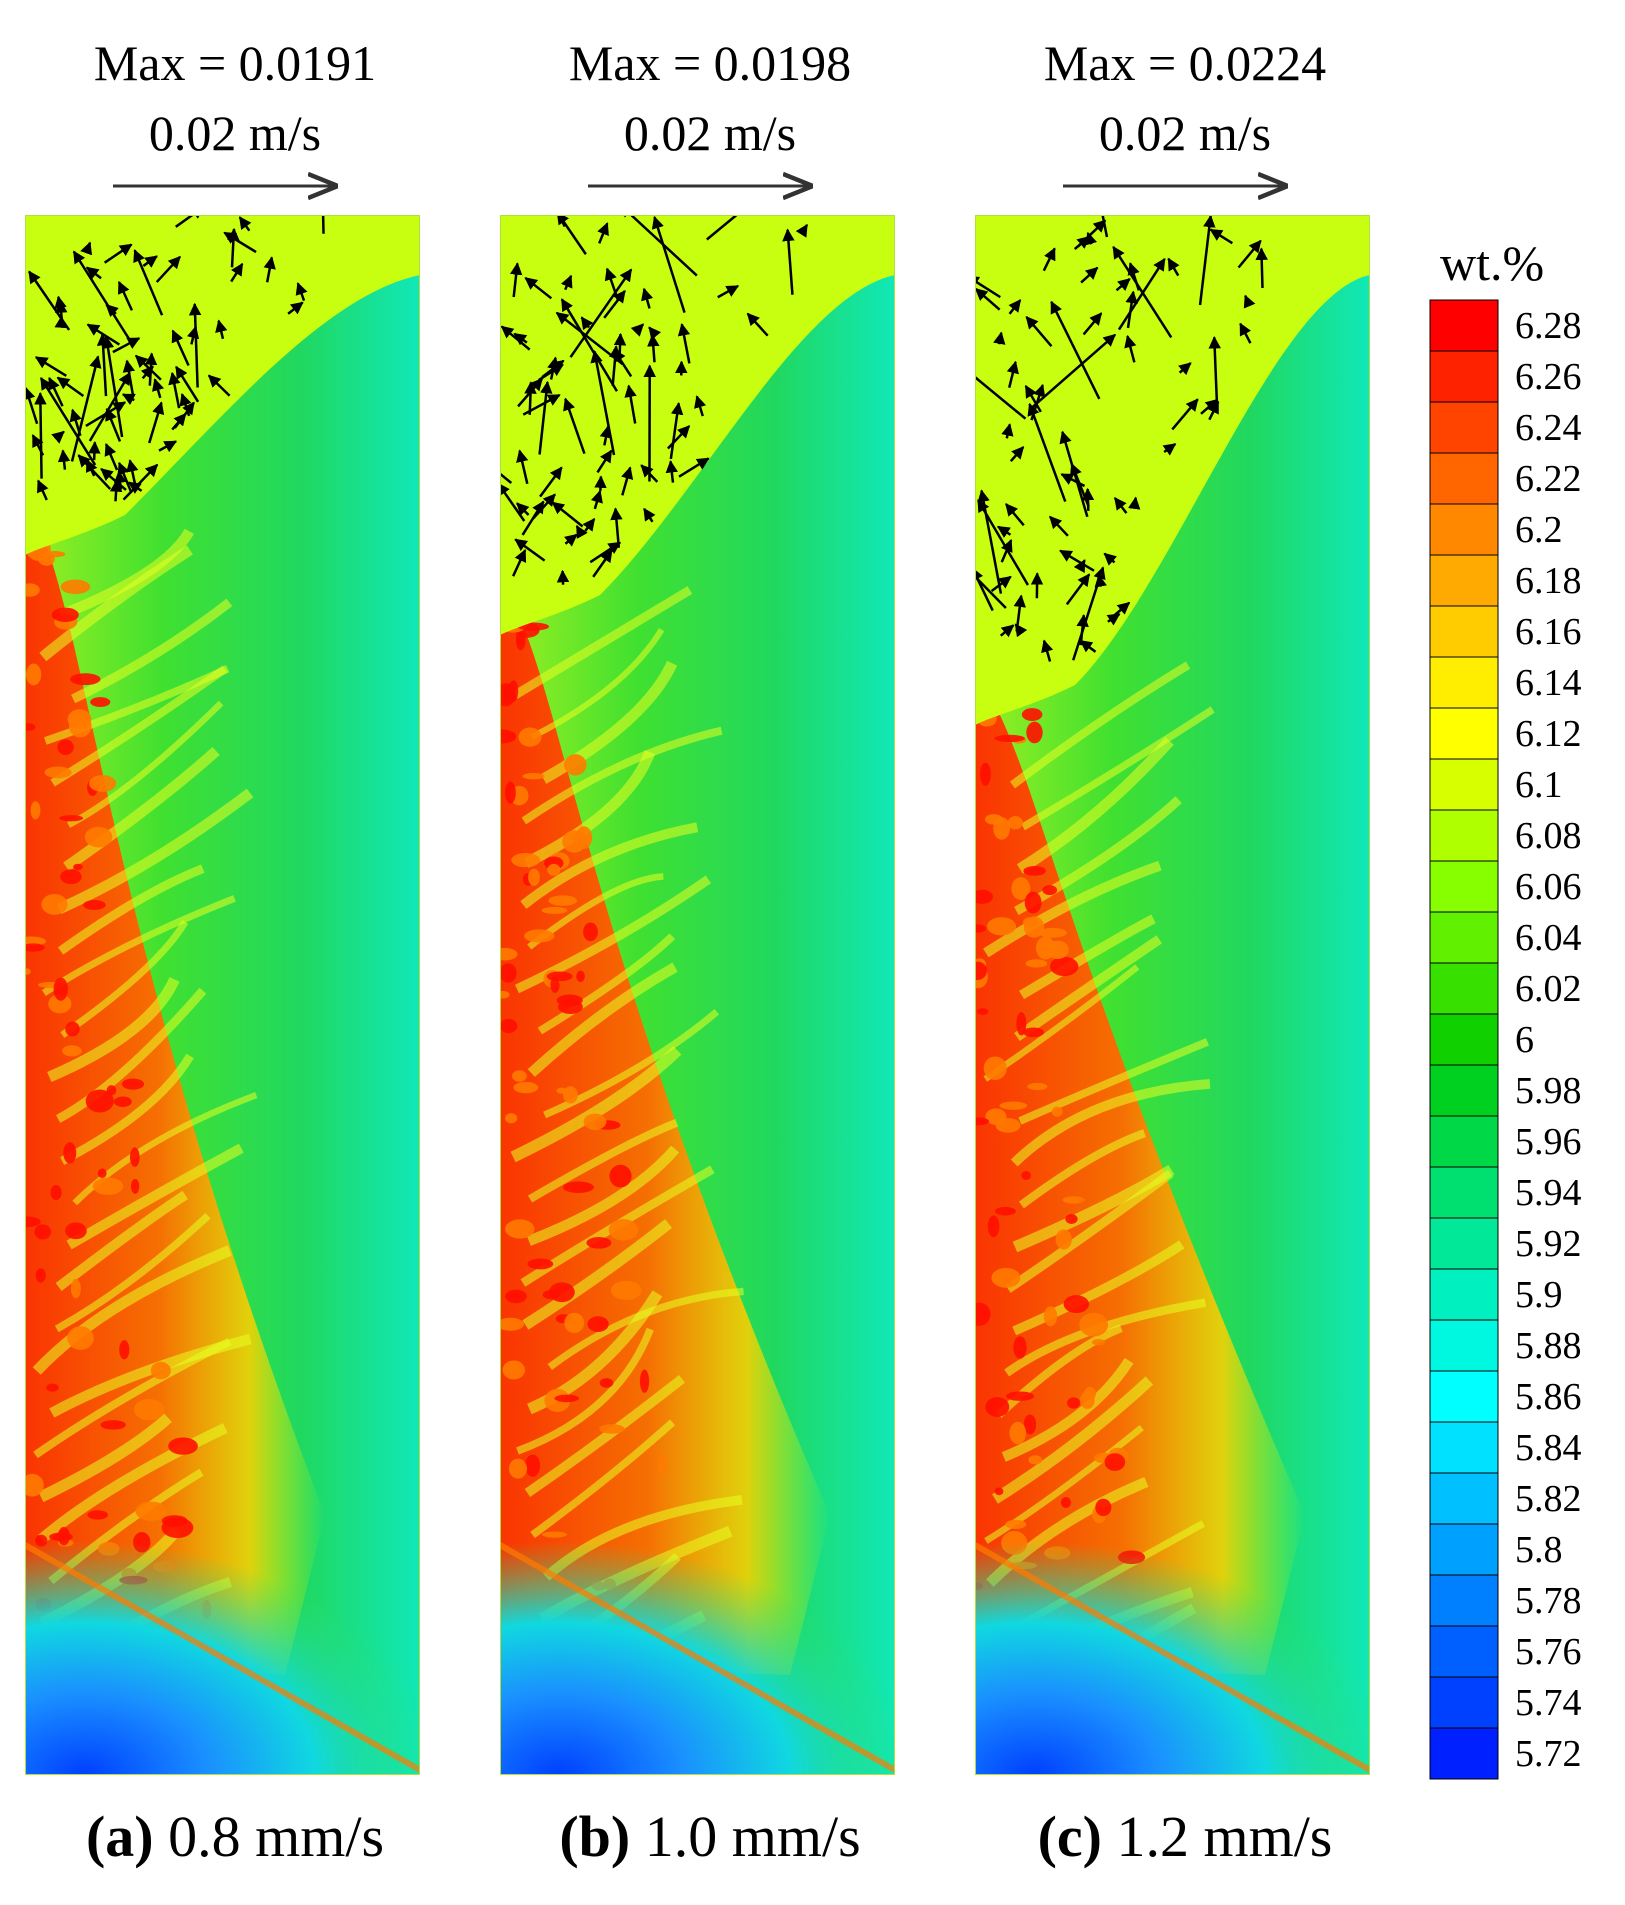 This screenshot has width=1625, height=1905. Describe the element at coordinates (1548, 1601) in the screenshot. I see `colorbar-tick-label: 5.78` at that location.